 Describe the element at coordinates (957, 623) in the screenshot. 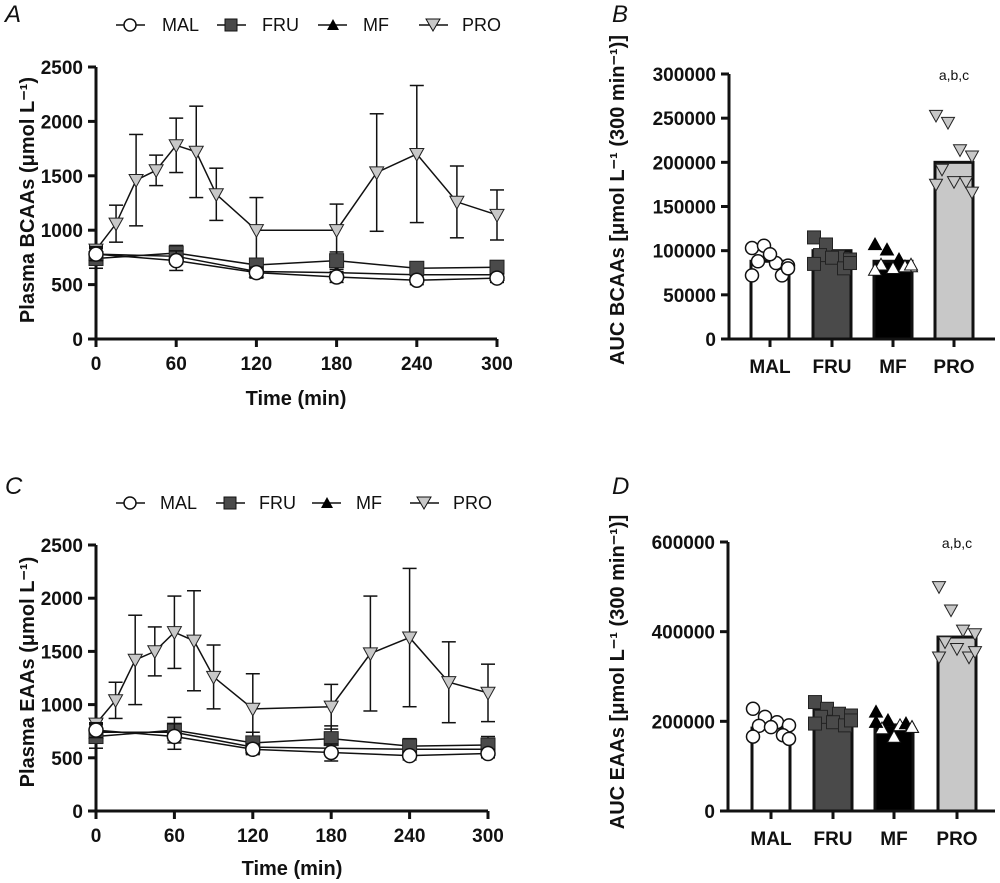

I see `points-pro` at that location.